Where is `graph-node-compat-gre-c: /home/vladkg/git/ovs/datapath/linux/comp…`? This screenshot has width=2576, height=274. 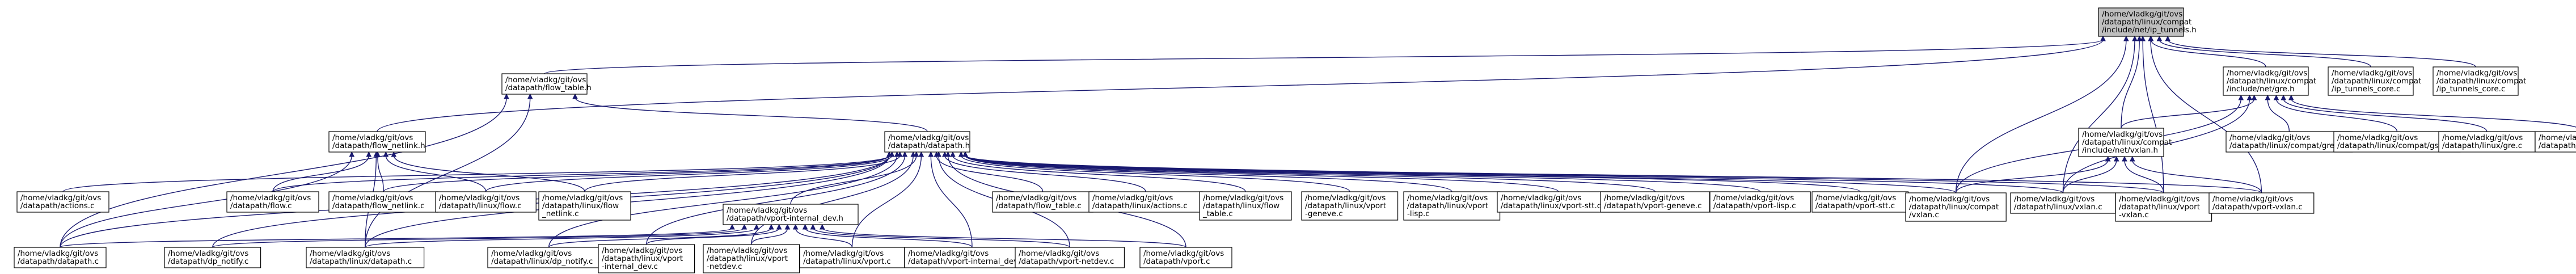
graph-node-compat-gre-c: /home/vladkg/git/ovs/datapath/linux/comp… is located at coordinates (2289, 142).